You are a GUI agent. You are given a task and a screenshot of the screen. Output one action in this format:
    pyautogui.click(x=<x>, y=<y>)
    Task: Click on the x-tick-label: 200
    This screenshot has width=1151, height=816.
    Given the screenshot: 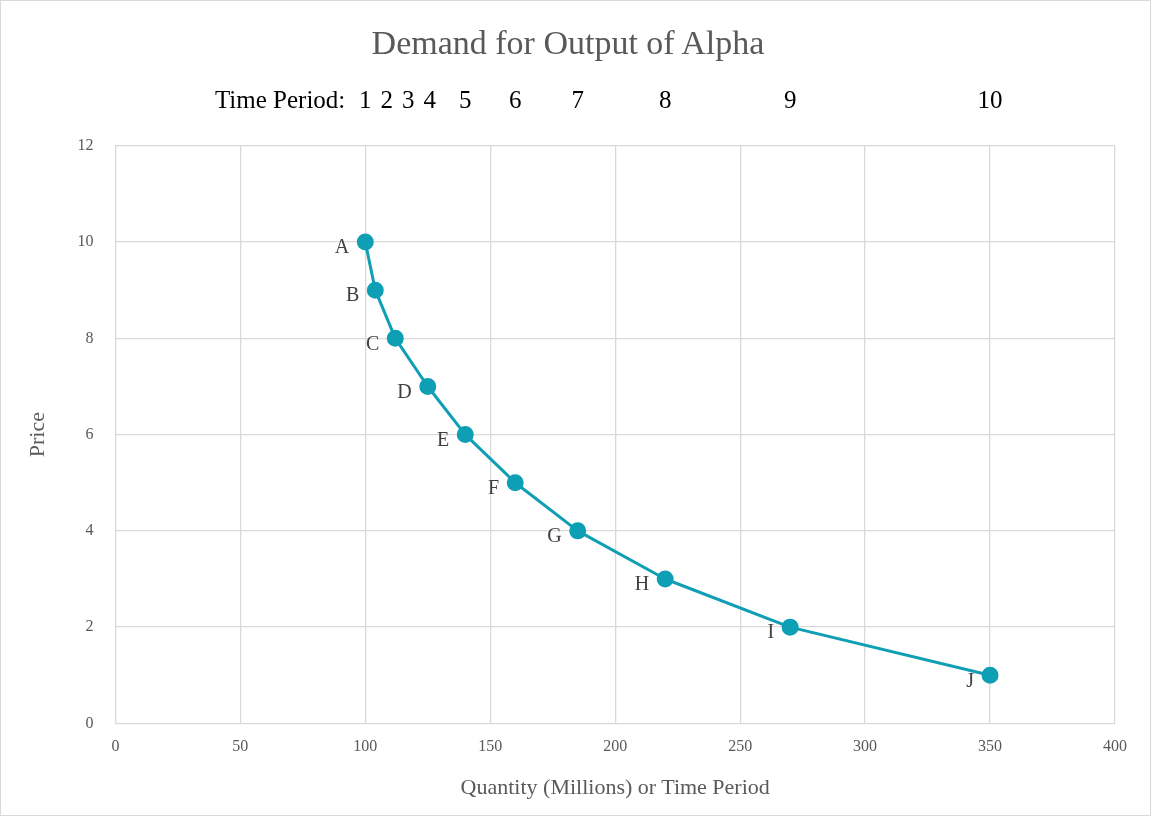 What is the action you would take?
    pyautogui.click(x=615, y=746)
    